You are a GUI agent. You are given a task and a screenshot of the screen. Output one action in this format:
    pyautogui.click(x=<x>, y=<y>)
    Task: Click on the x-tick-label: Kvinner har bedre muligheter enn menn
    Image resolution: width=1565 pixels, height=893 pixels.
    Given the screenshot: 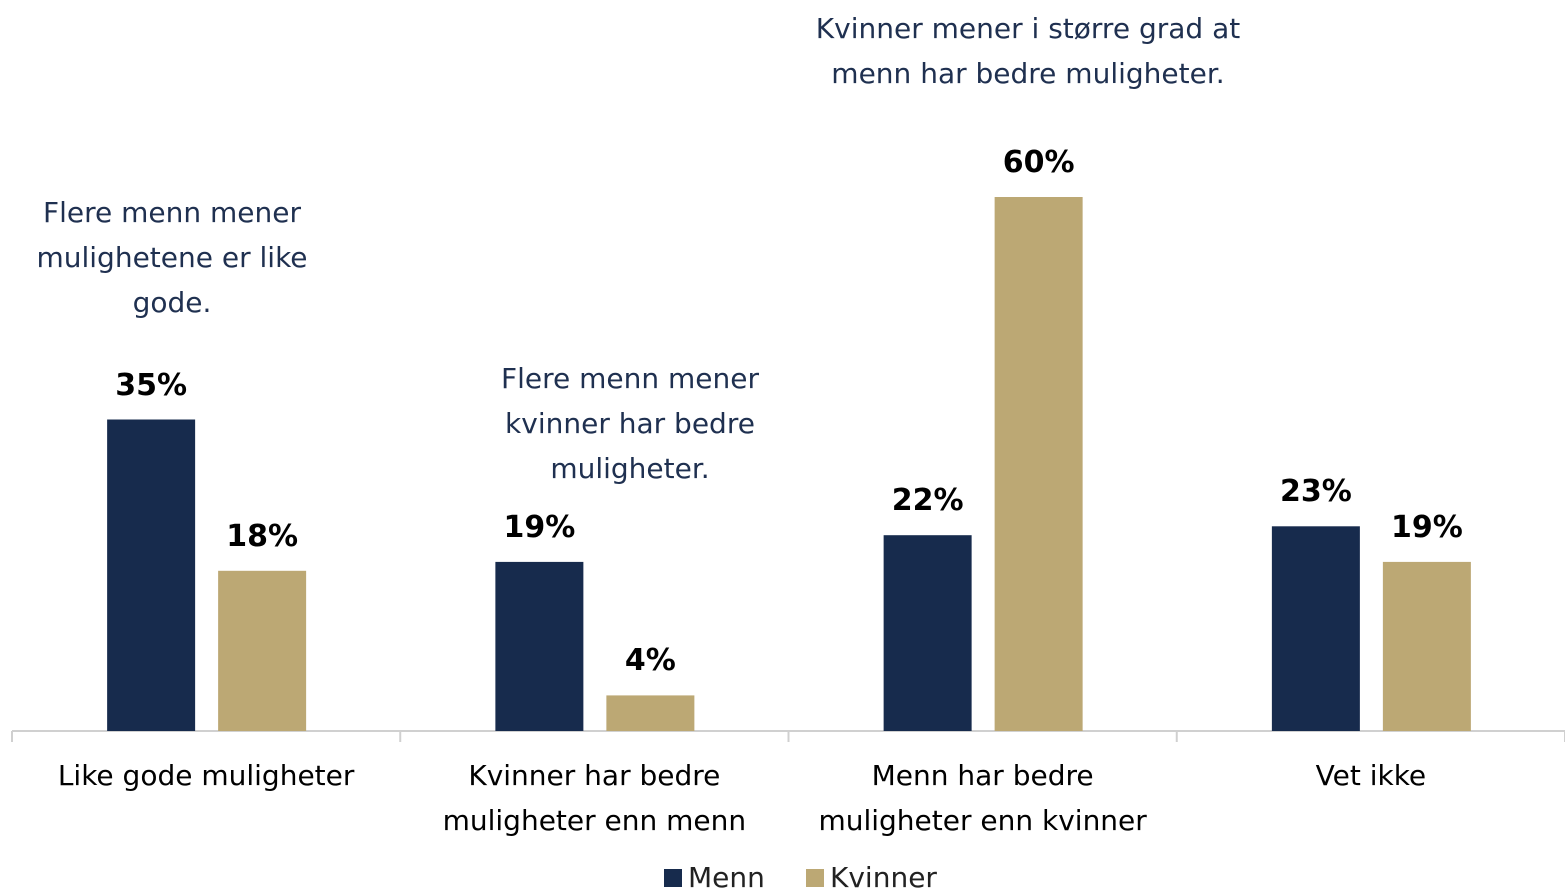 What is the action you would take?
    pyautogui.click(x=594, y=798)
    